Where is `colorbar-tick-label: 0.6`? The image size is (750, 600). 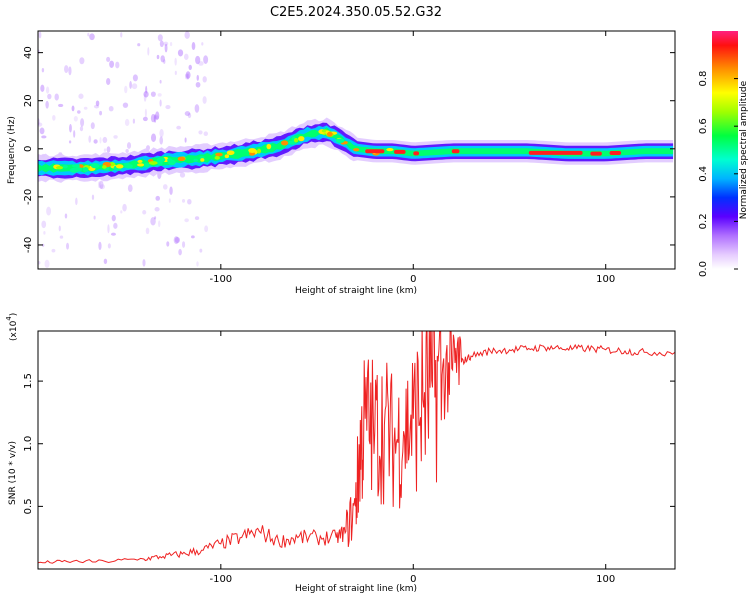
colorbar-tick-label: 0.6 is located at coordinates (703, 126).